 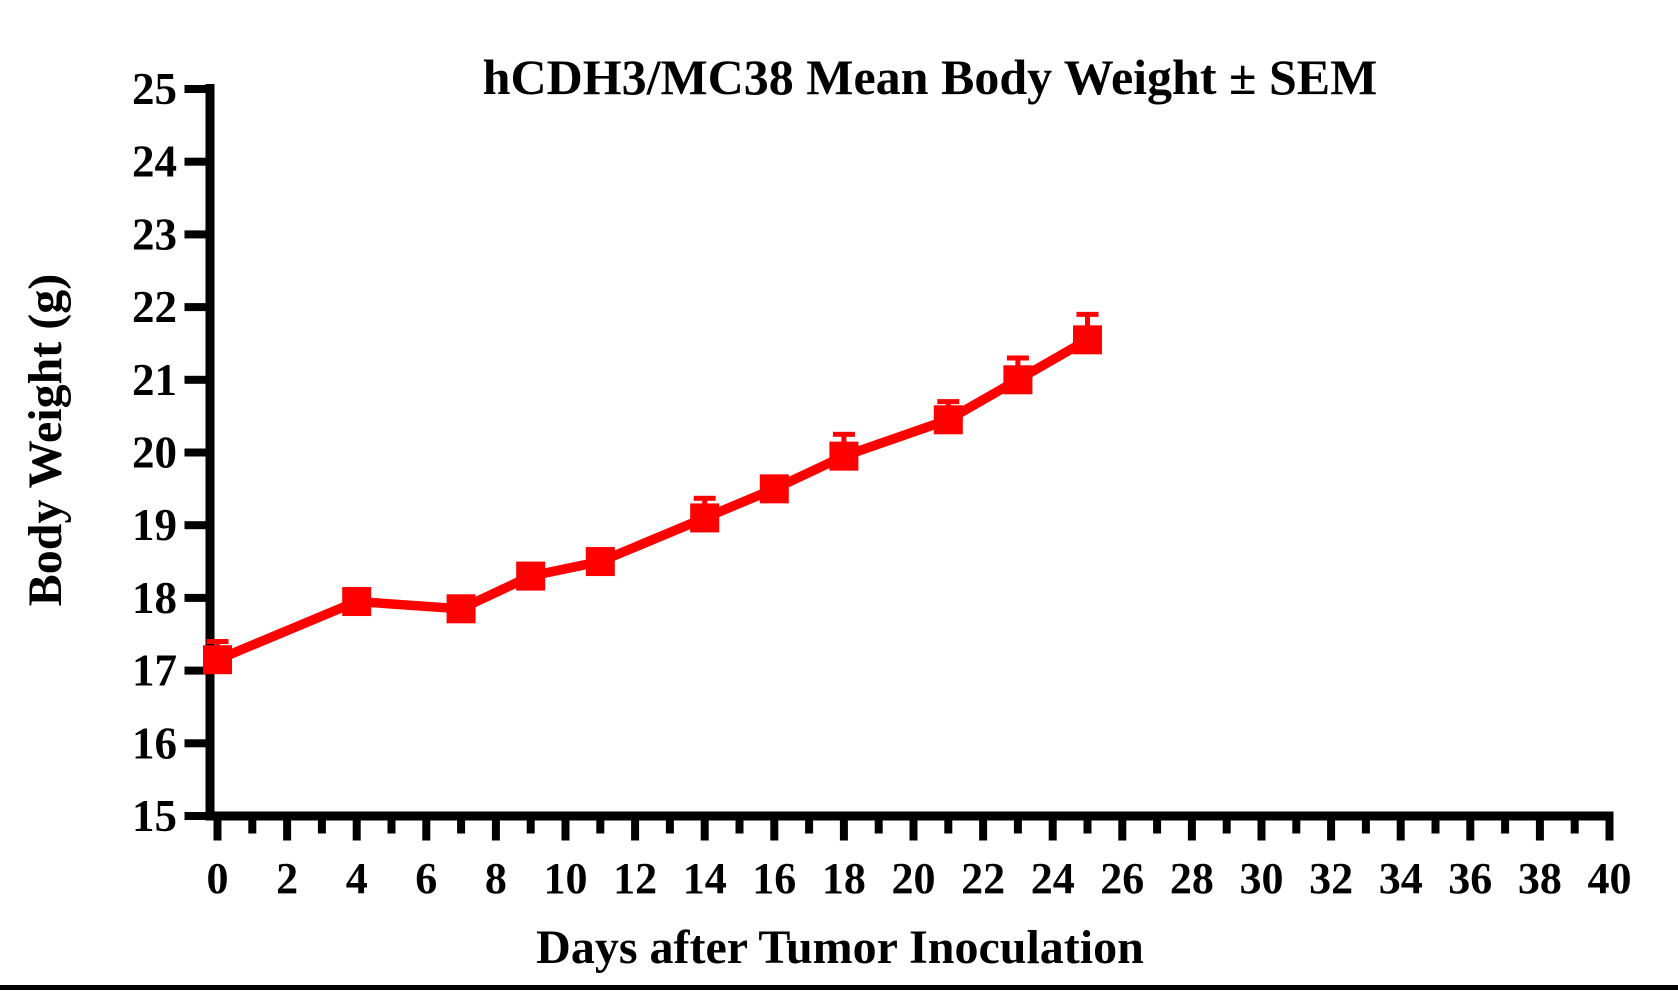 I want to click on x-tick-label: 16, so click(x=774, y=878).